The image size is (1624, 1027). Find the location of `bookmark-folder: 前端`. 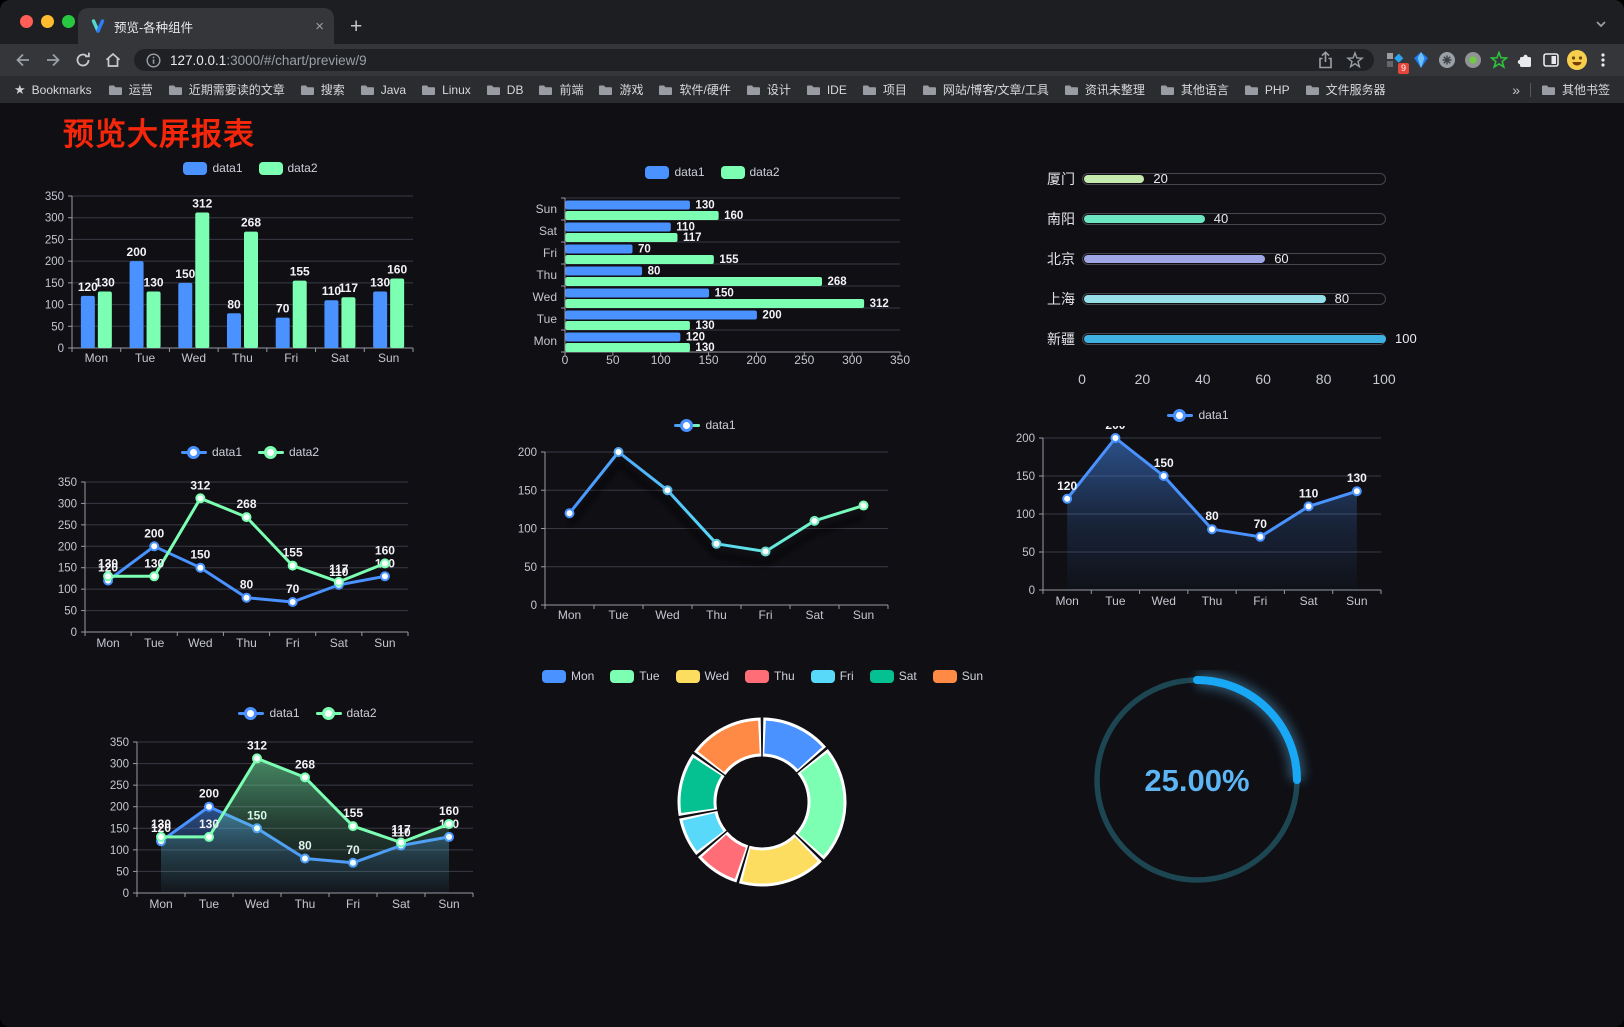

bookmark-folder: 前端 is located at coordinates (560, 89).